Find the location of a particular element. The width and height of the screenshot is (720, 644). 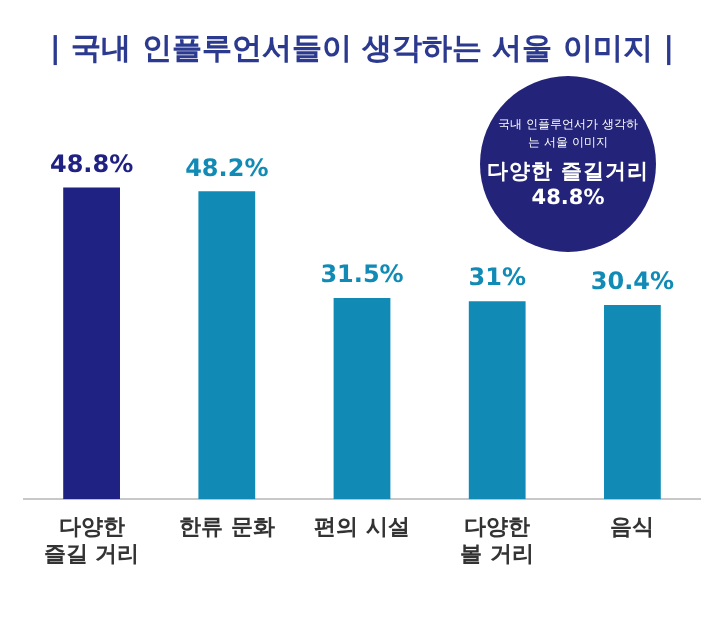

x-tick-label: 한류 문화 is located at coordinates (226, 527).